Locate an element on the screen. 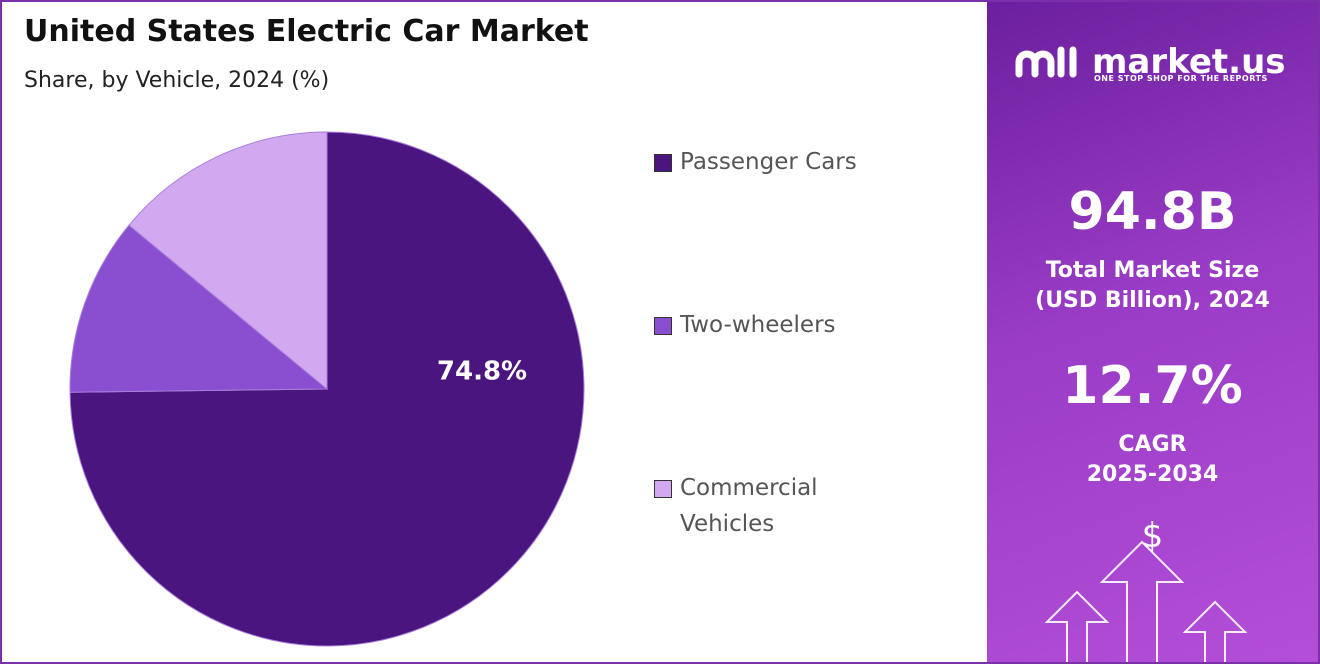 This screenshot has width=1320, height=664. legend-item: Passenger Cars is located at coordinates (774, 162).